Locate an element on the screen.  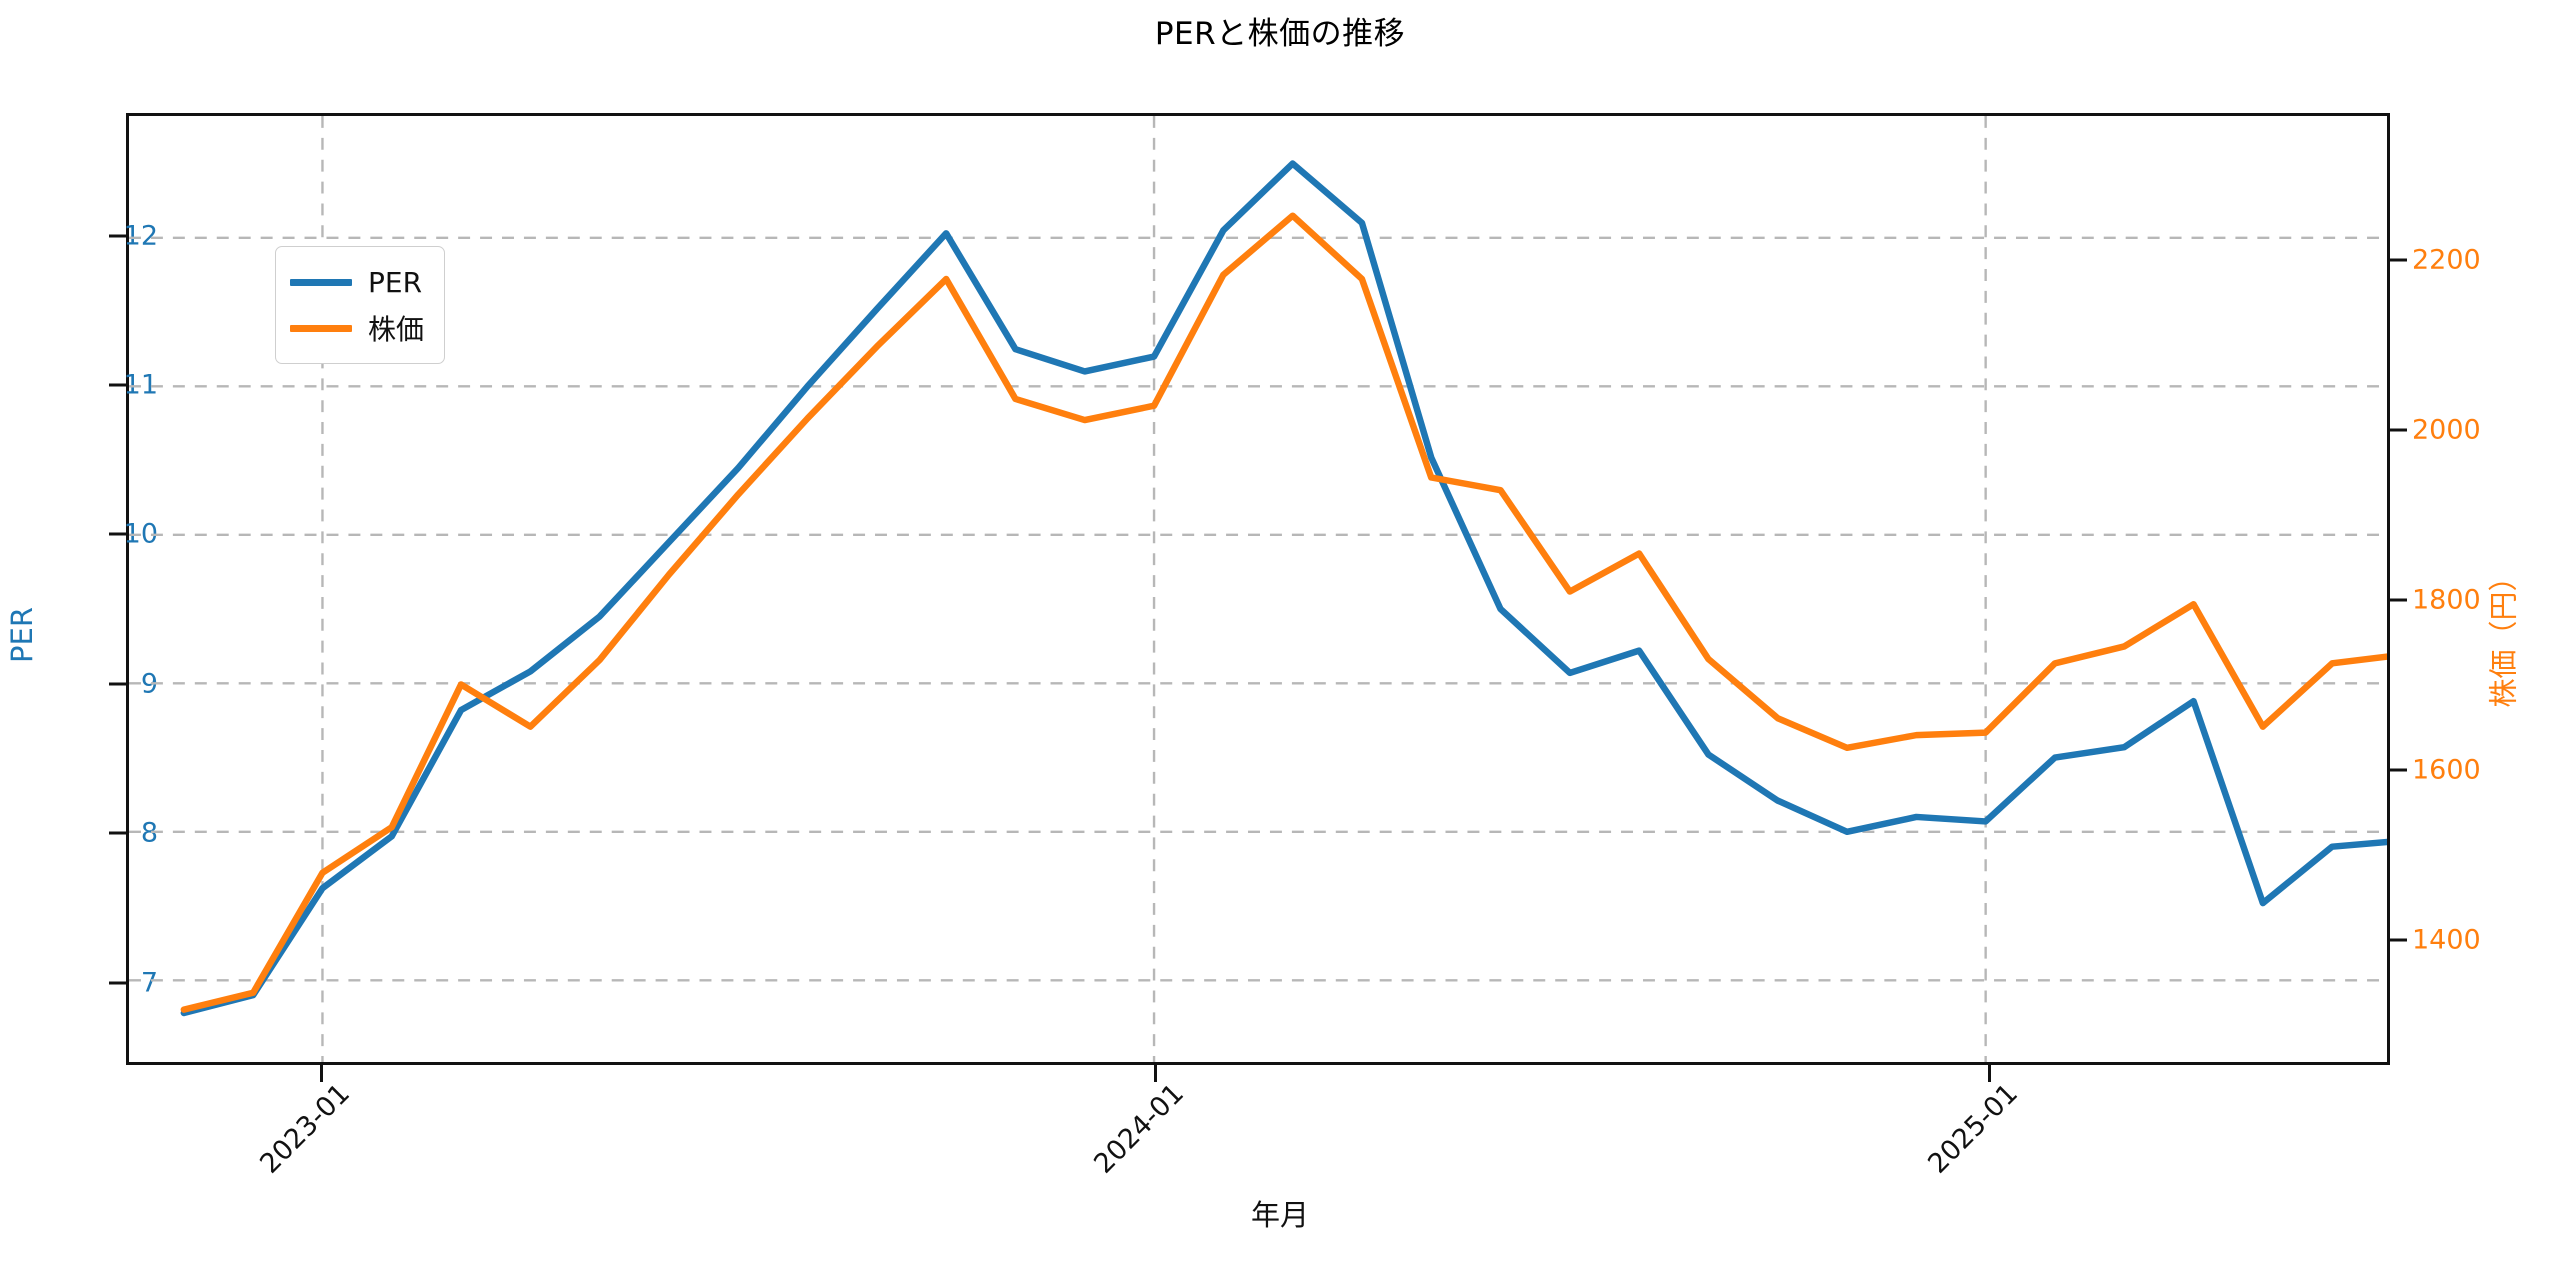
y-axis-right-tick: 1600 is located at coordinates (2446, 770).